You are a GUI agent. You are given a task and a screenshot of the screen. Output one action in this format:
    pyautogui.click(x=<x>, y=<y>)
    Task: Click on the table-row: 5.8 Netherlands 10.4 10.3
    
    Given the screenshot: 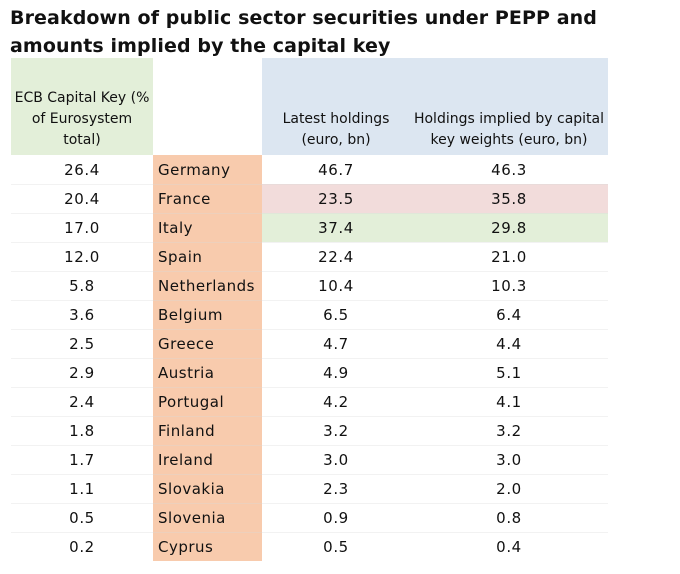 What is the action you would take?
    pyautogui.click(x=340, y=285)
    